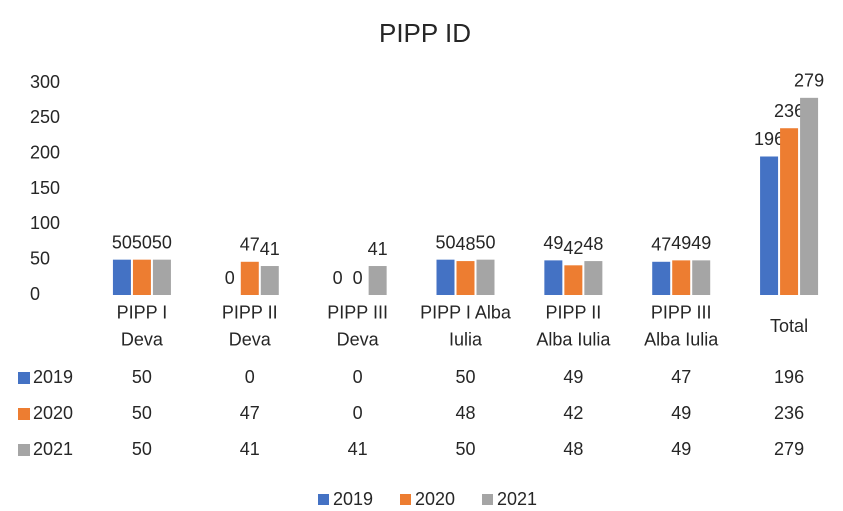 This screenshot has height=511, width=843. What do you see at coordinates (809, 81) in the screenshot?
I see `data-label: 279` at bounding box center [809, 81].